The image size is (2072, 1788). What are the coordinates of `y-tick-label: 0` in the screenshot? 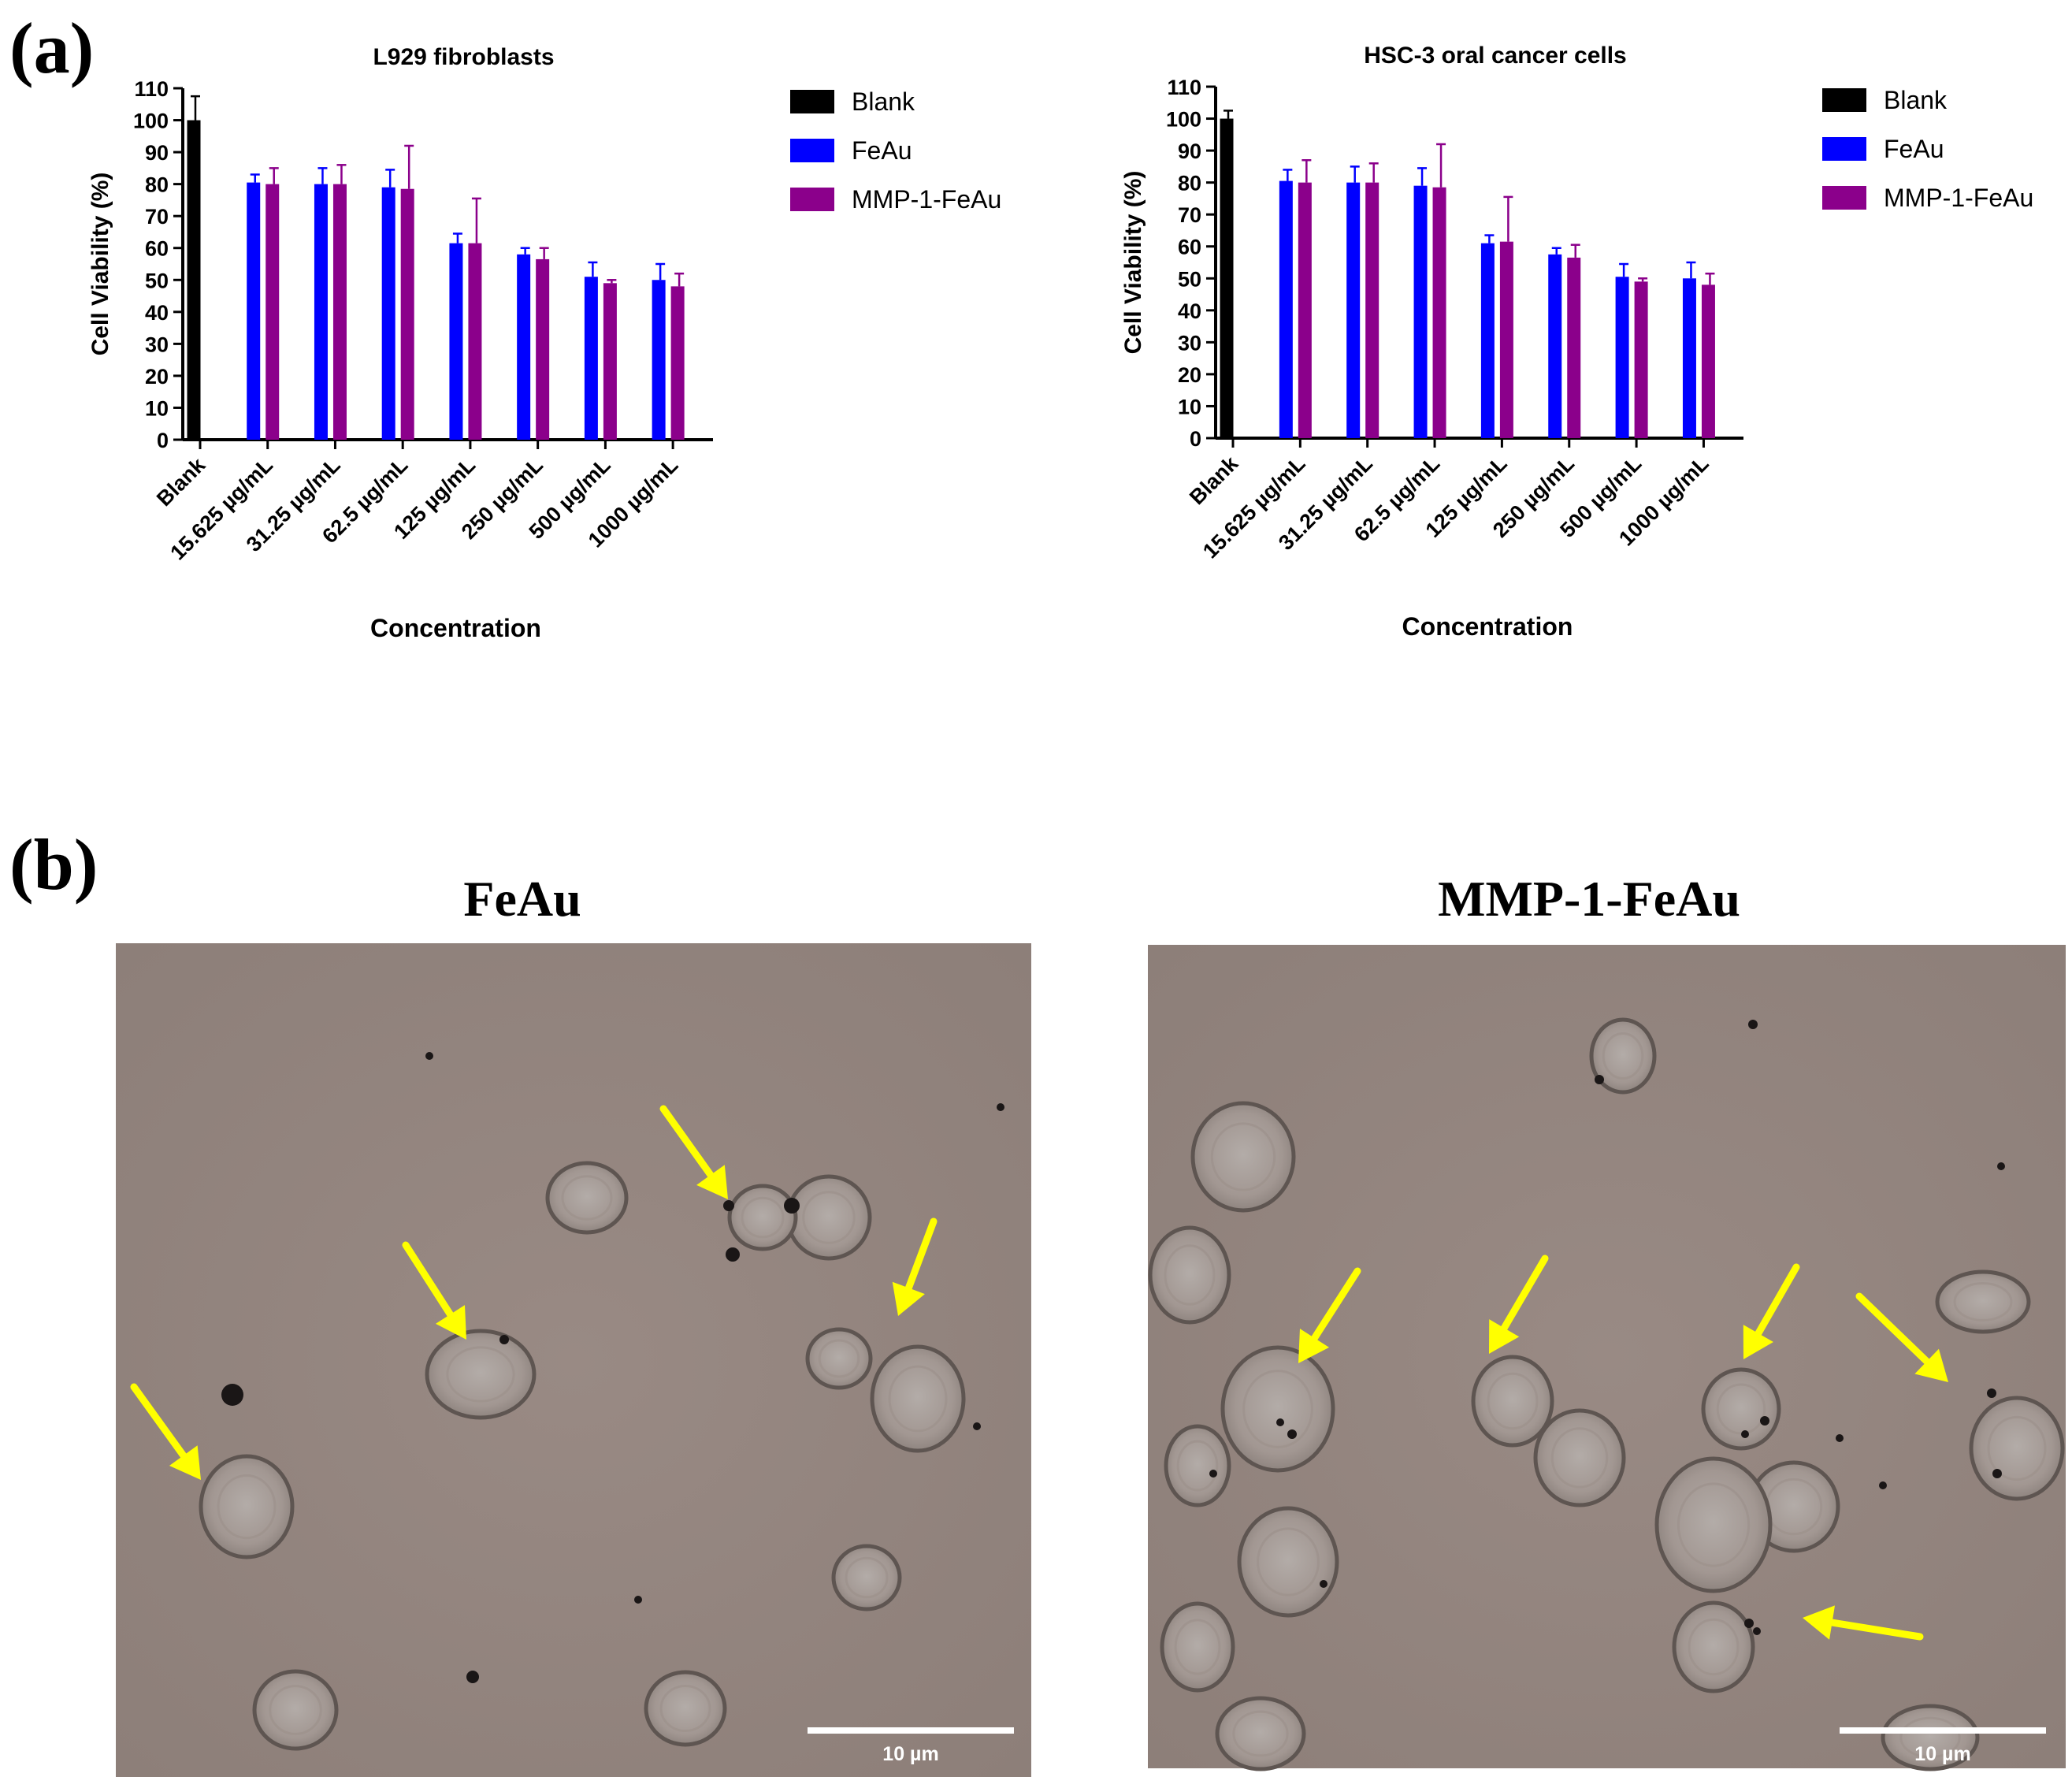 It's located at (1195, 439).